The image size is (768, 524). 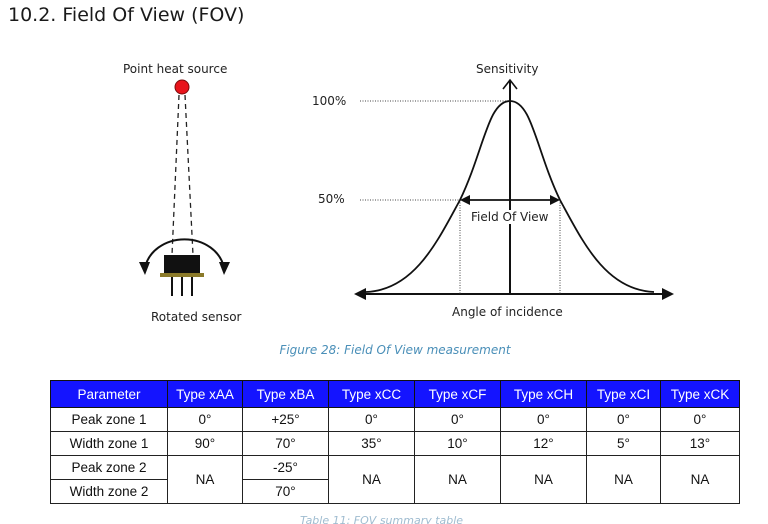 I want to click on heat-source-dot, so click(x=182, y=87).